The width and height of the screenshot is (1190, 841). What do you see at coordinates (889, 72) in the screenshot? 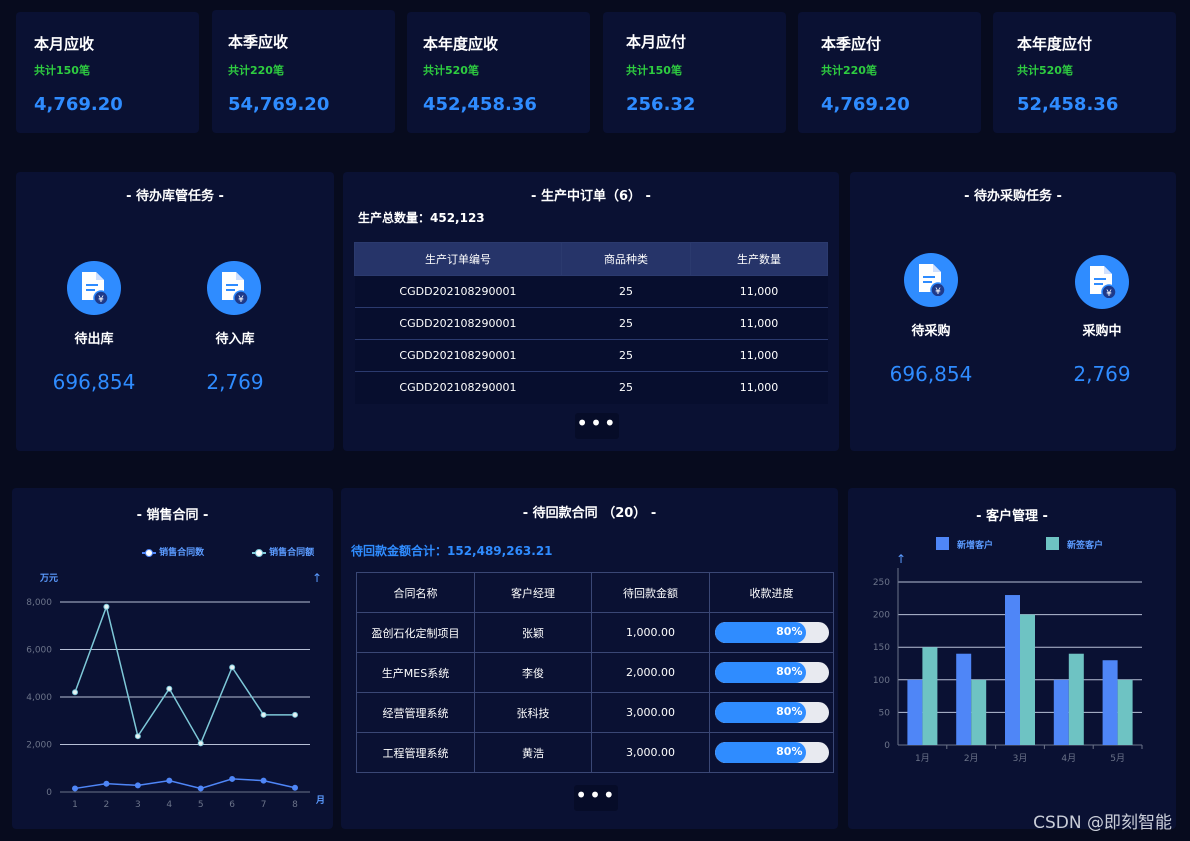
I see `kpi-card-5: 本季应付 共计220笔 4,769.20` at bounding box center [889, 72].